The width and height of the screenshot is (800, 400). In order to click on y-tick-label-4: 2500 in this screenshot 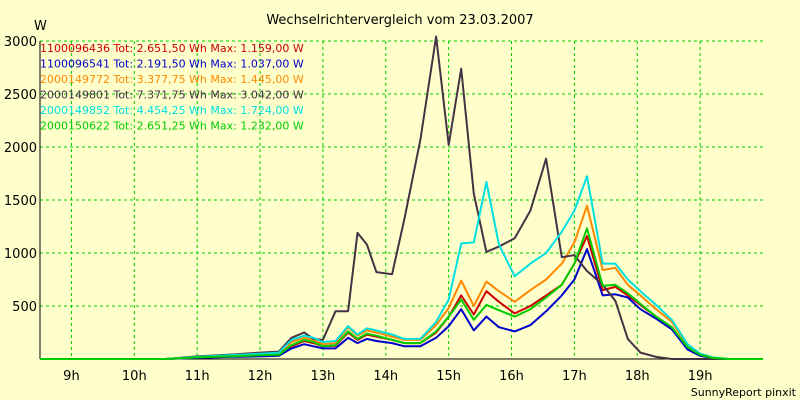, I will do `click(20, 95)`.